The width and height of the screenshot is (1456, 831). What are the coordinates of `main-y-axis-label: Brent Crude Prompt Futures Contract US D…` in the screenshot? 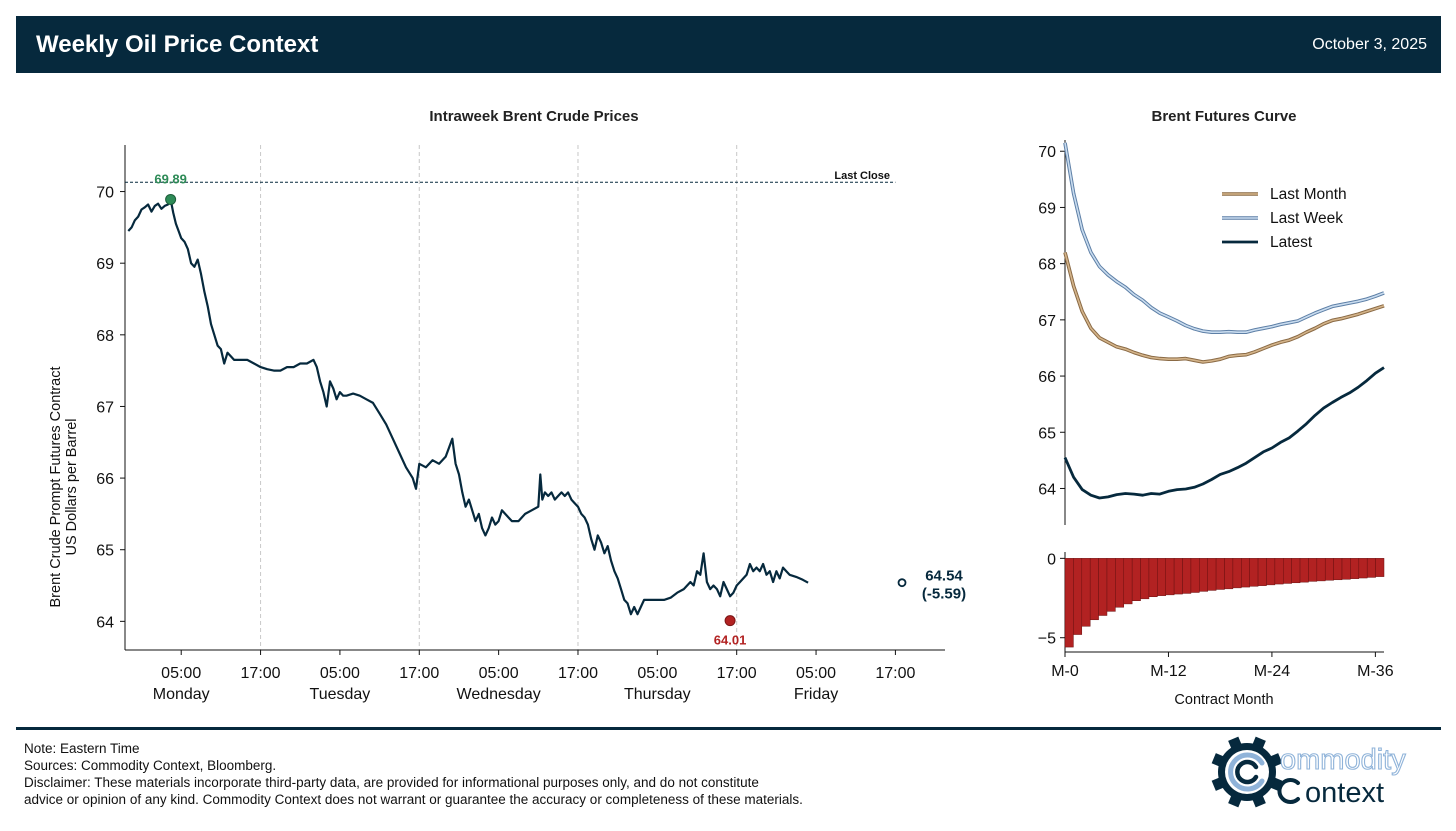 It's located at (64, 487).